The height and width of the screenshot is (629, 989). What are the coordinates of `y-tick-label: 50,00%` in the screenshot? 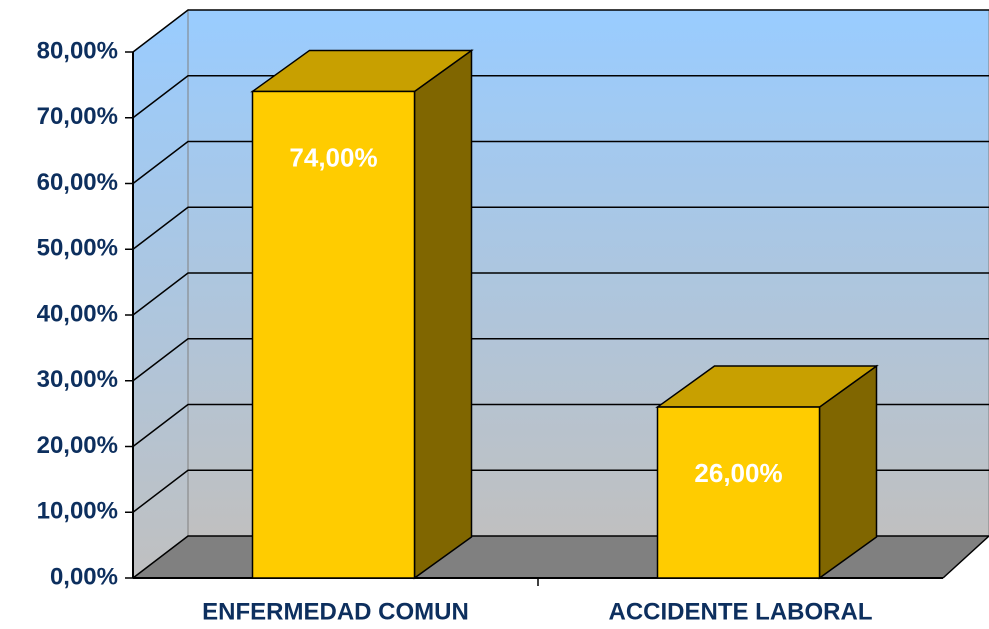 It's located at (77, 248).